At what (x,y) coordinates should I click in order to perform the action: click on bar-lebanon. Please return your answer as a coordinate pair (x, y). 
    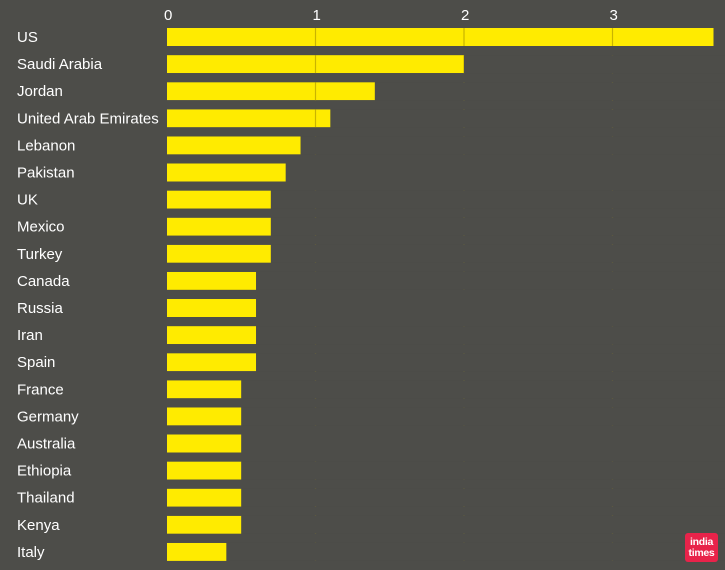
    Looking at the image, I should click on (234, 145).